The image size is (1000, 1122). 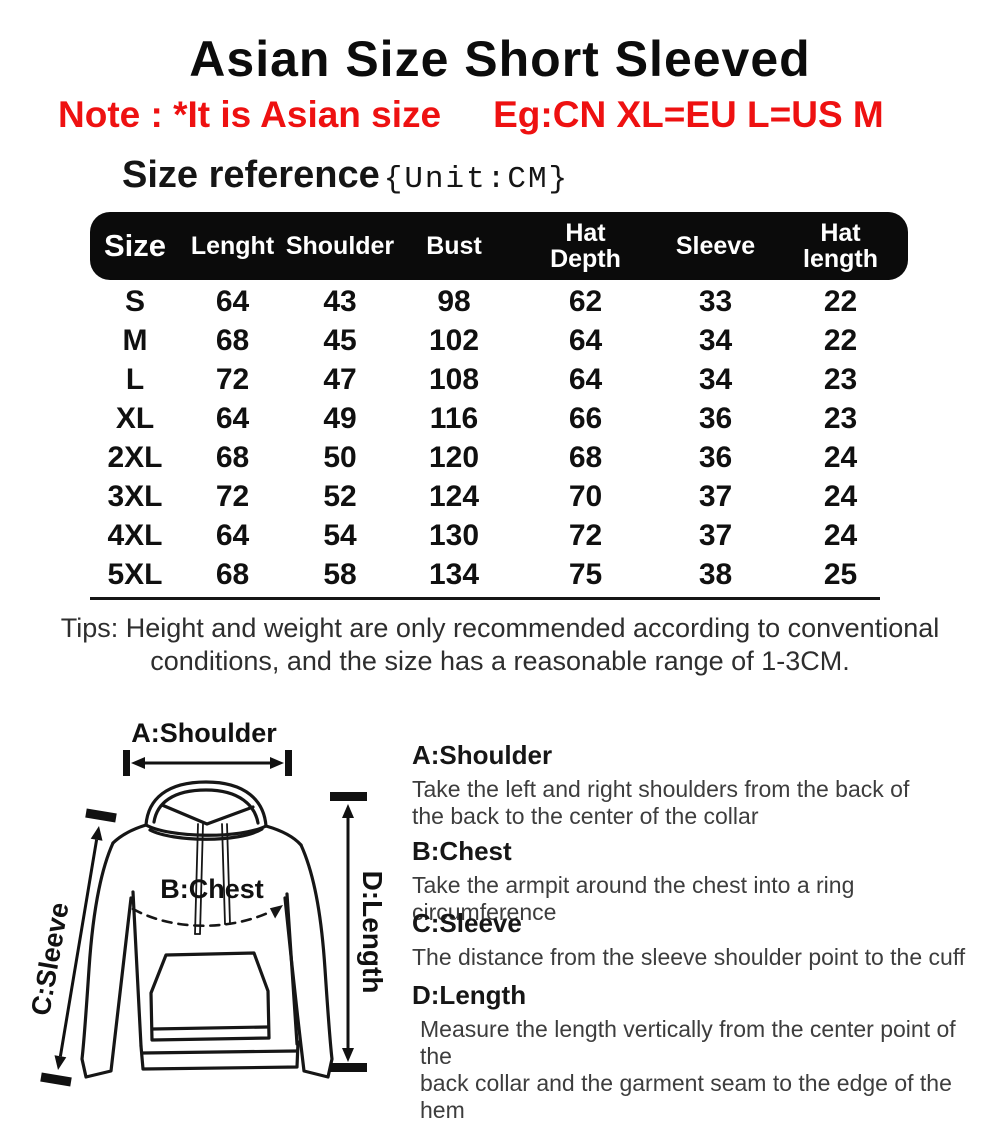 What do you see at coordinates (207, 929) in the screenshot?
I see `hoodie-outline` at bounding box center [207, 929].